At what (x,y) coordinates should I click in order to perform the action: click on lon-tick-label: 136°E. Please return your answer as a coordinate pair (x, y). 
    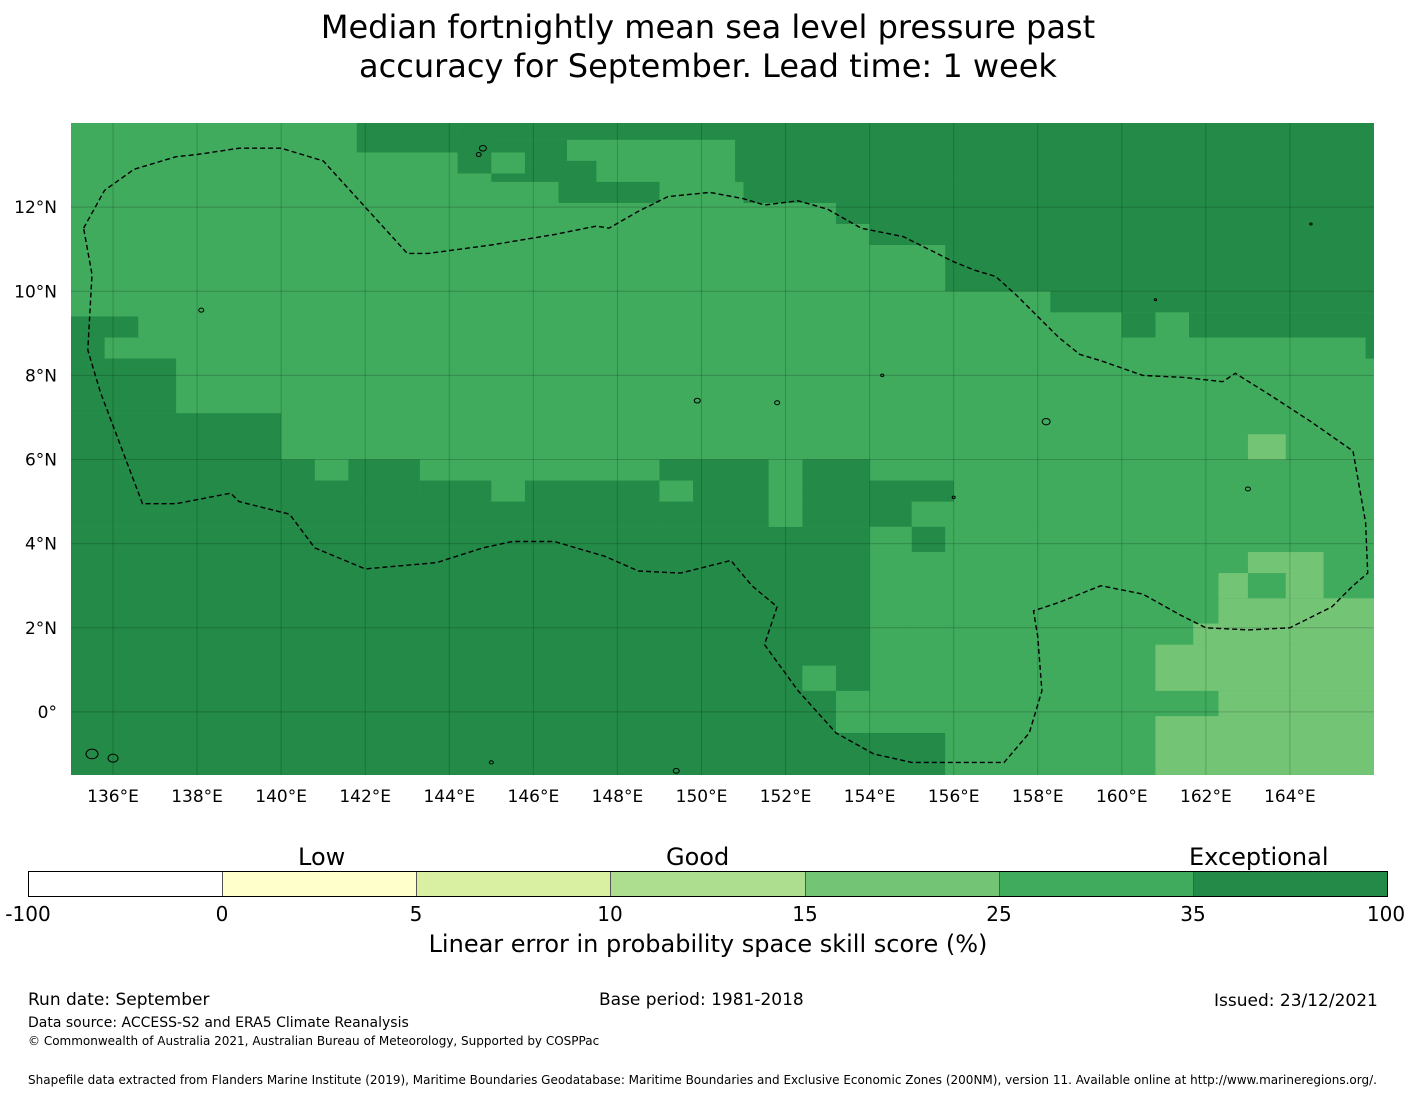
    Looking at the image, I should click on (113, 797).